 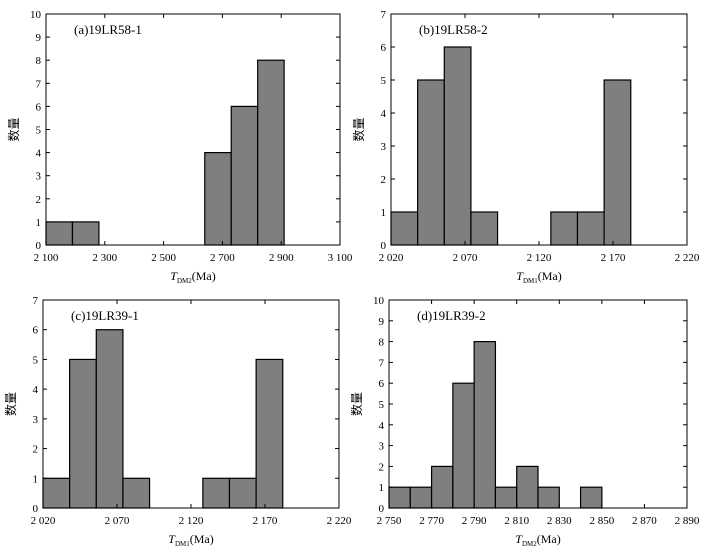 I want to click on x-tick-label: 2 750, so click(x=389, y=521).